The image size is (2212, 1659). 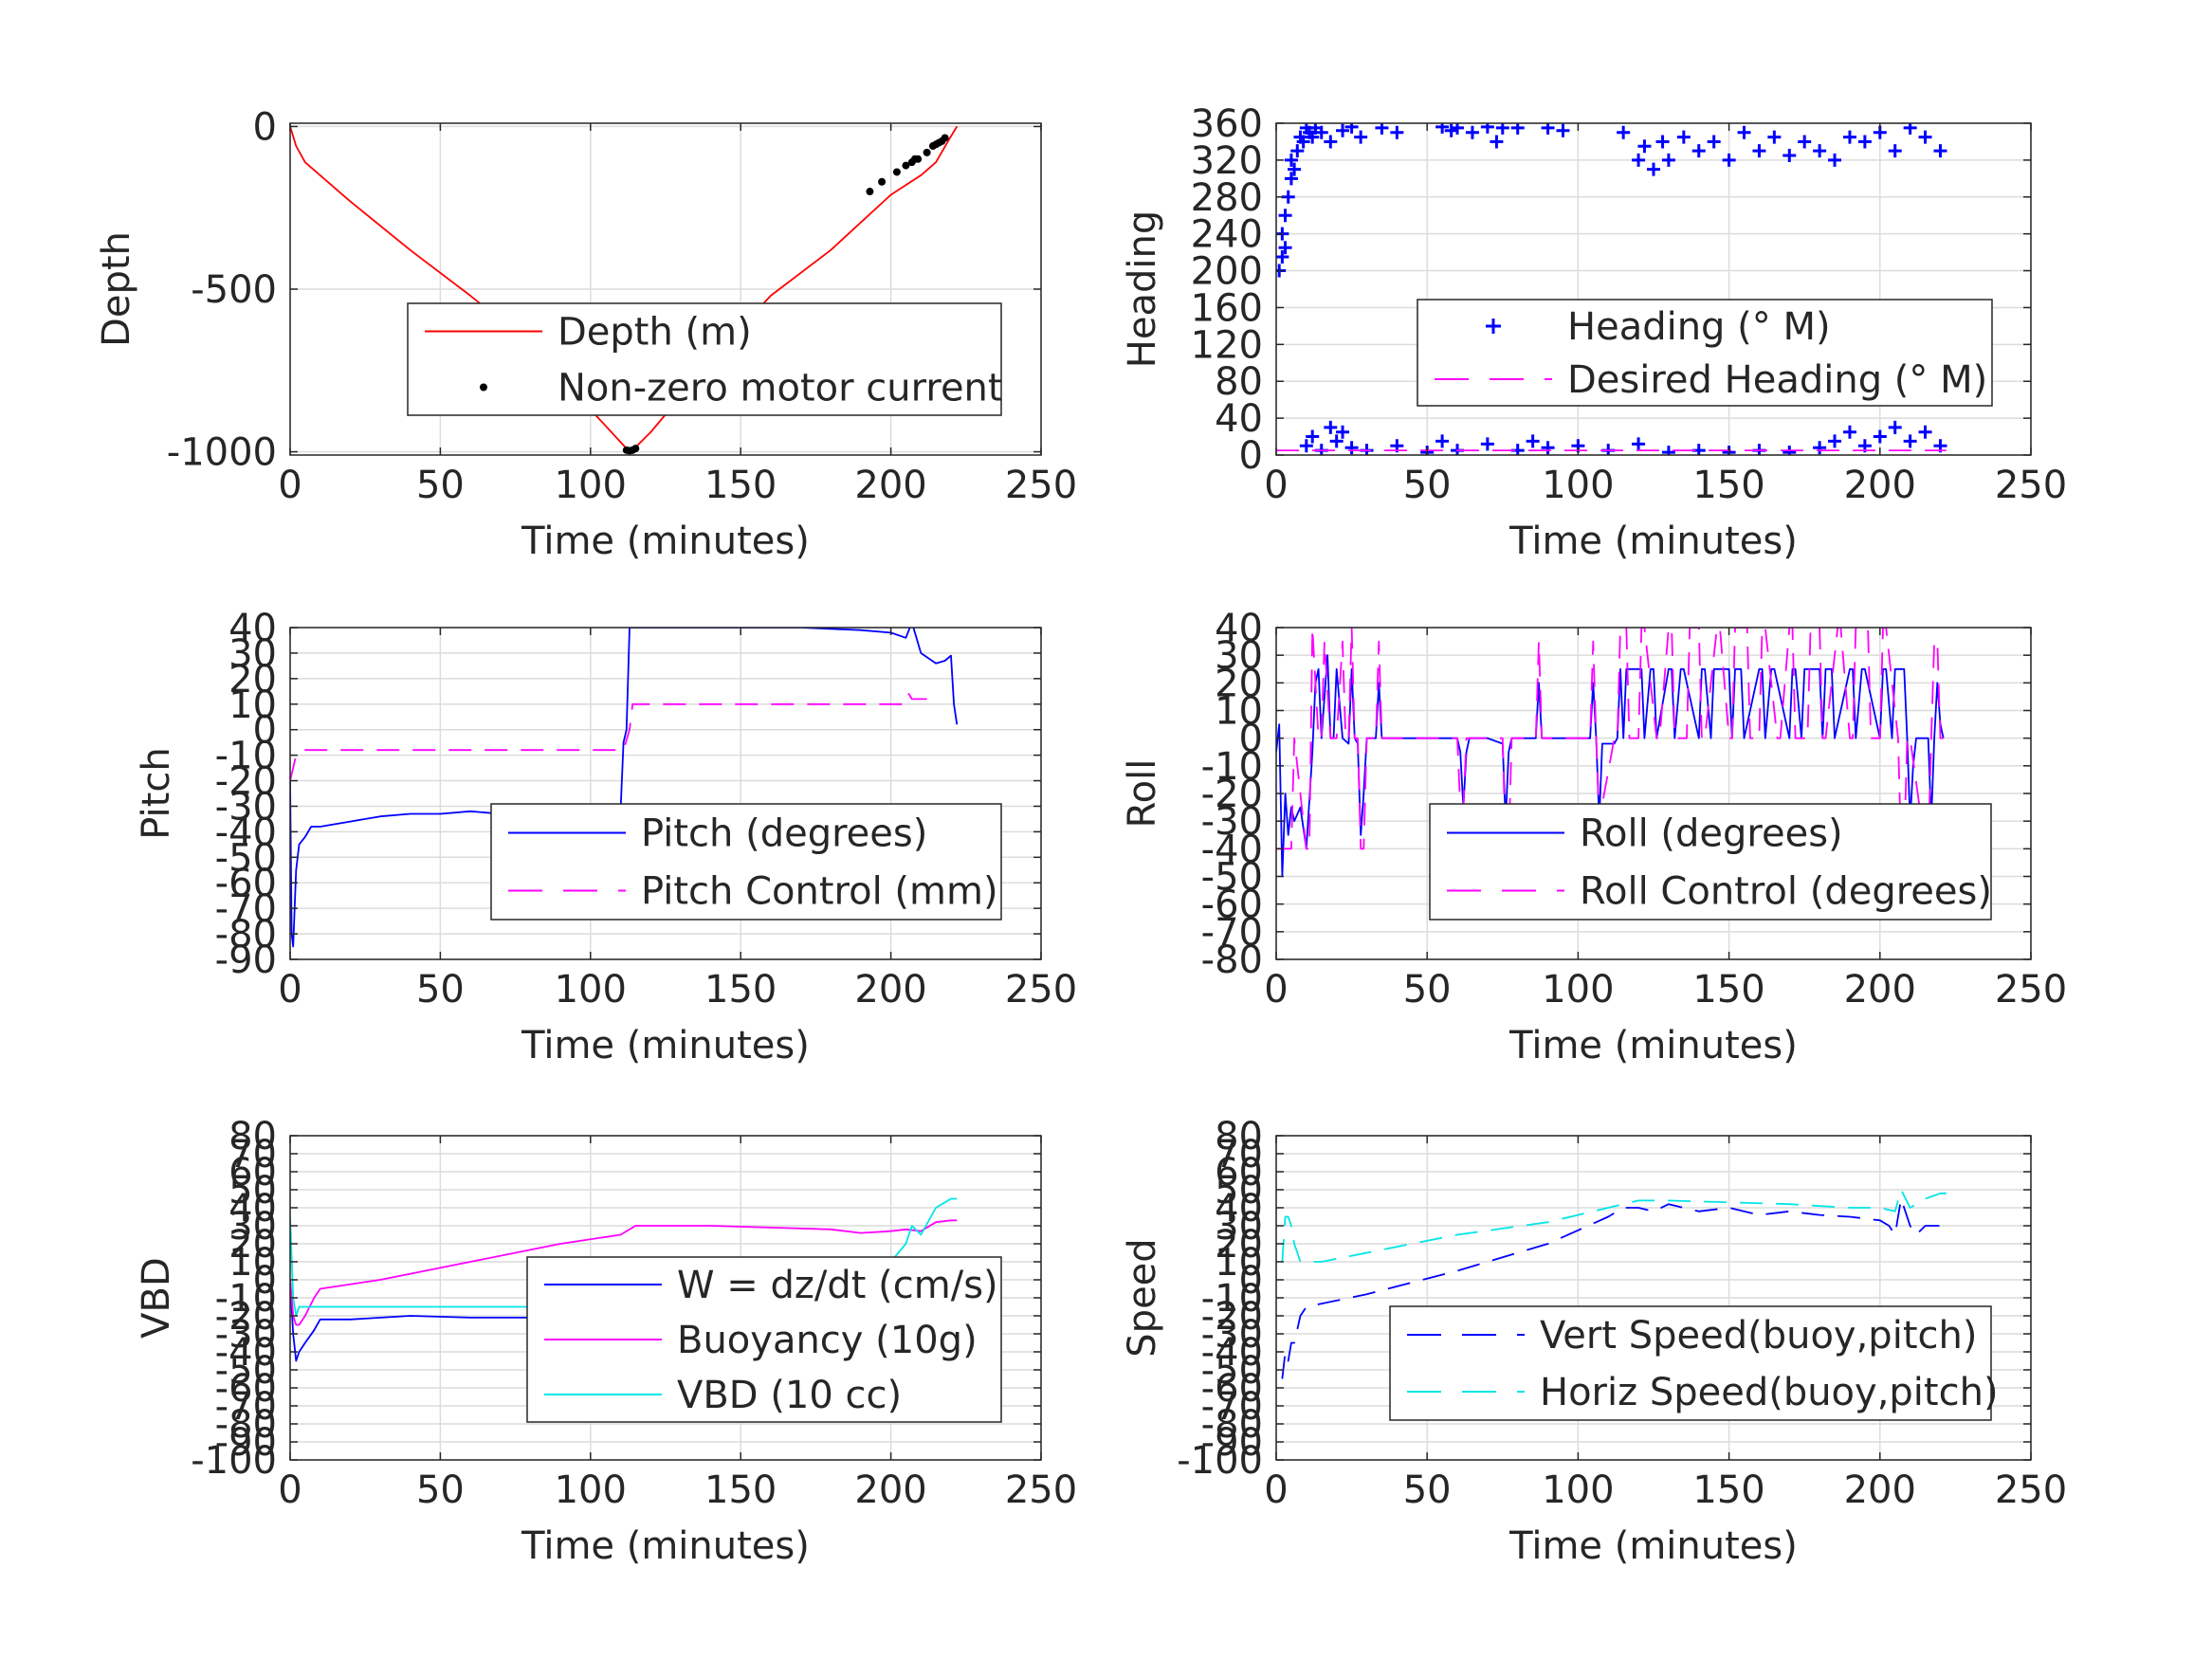 What do you see at coordinates (1614, 1284) in the screenshot?
I see `series-group` at bounding box center [1614, 1284].